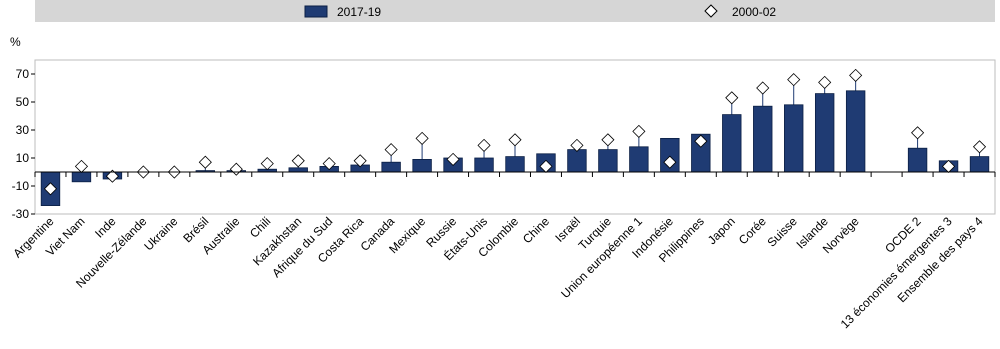  Describe the element at coordinates (782, 232) in the screenshot. I see `x-tick-label: Suisse` at that location.